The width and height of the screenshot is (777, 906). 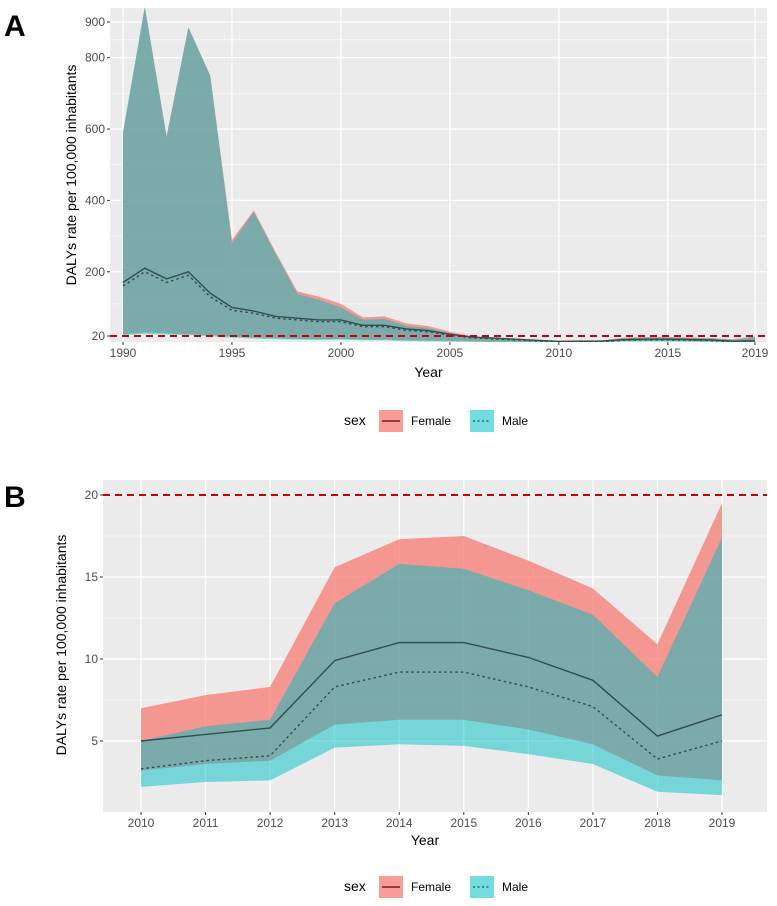 What do you see at coordinates (206, 823) in the screenshot?
I see `x-tick-label: 2011` at bounding box center [206, 823].